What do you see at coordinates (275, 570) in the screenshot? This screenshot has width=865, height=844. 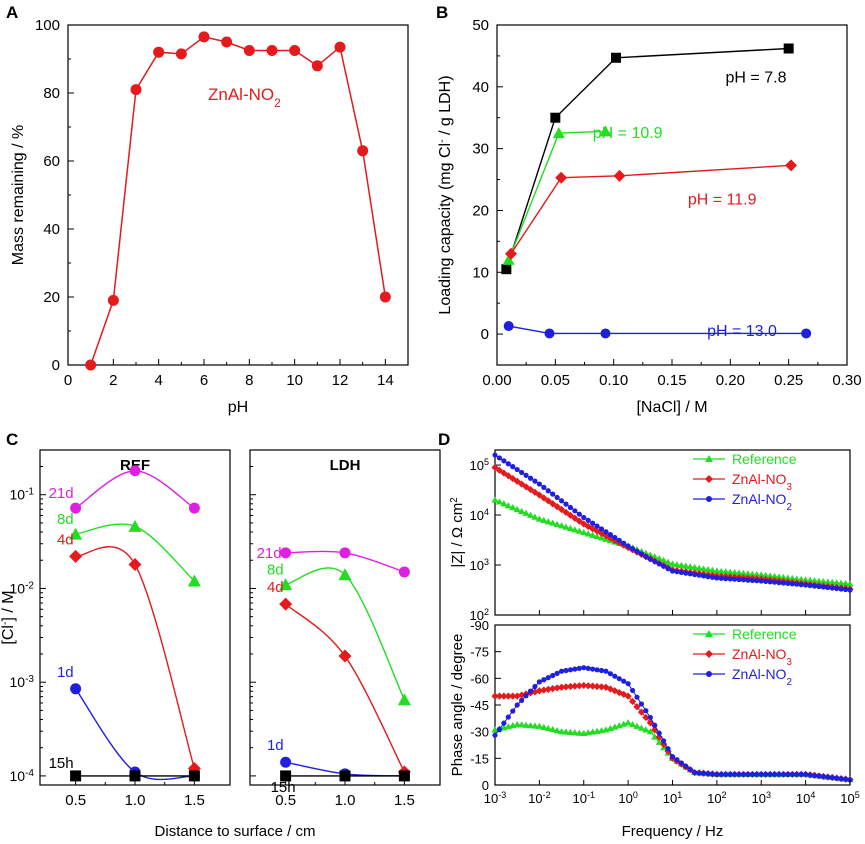 I see `series-label: 8d` at bounding box center [275, 570].